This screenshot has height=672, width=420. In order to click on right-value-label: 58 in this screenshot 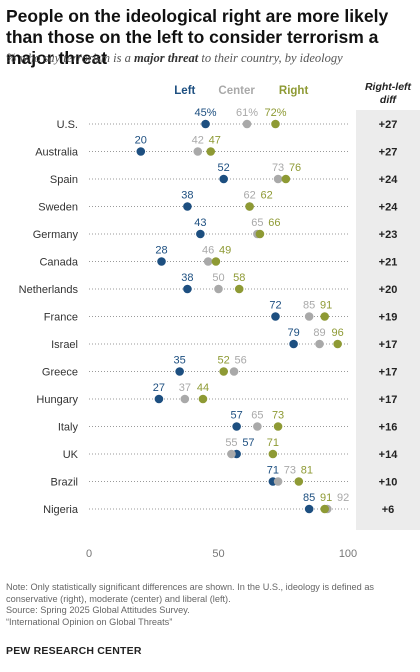, I will do `click(239, 278)`.